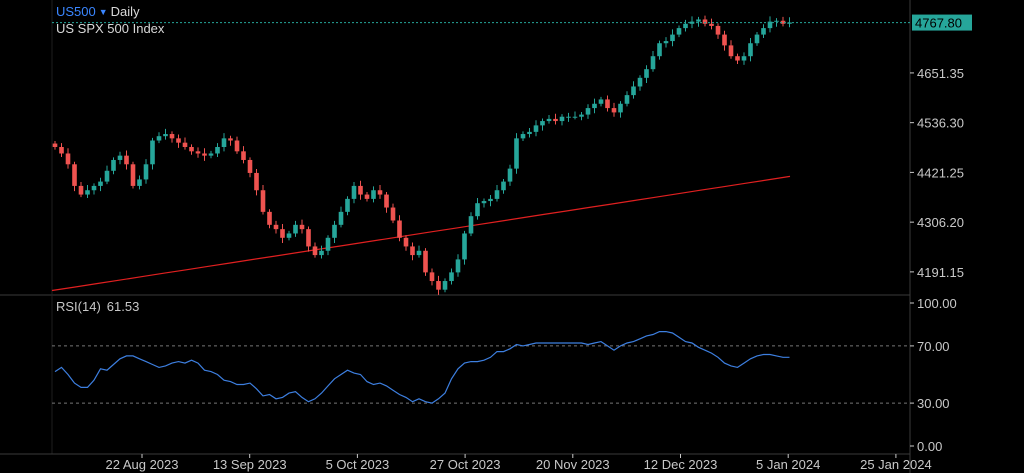 This screenshot has height=473, width=1024. I want to click on time-tick-label: 27 Oct 2023, so click(465, 464).